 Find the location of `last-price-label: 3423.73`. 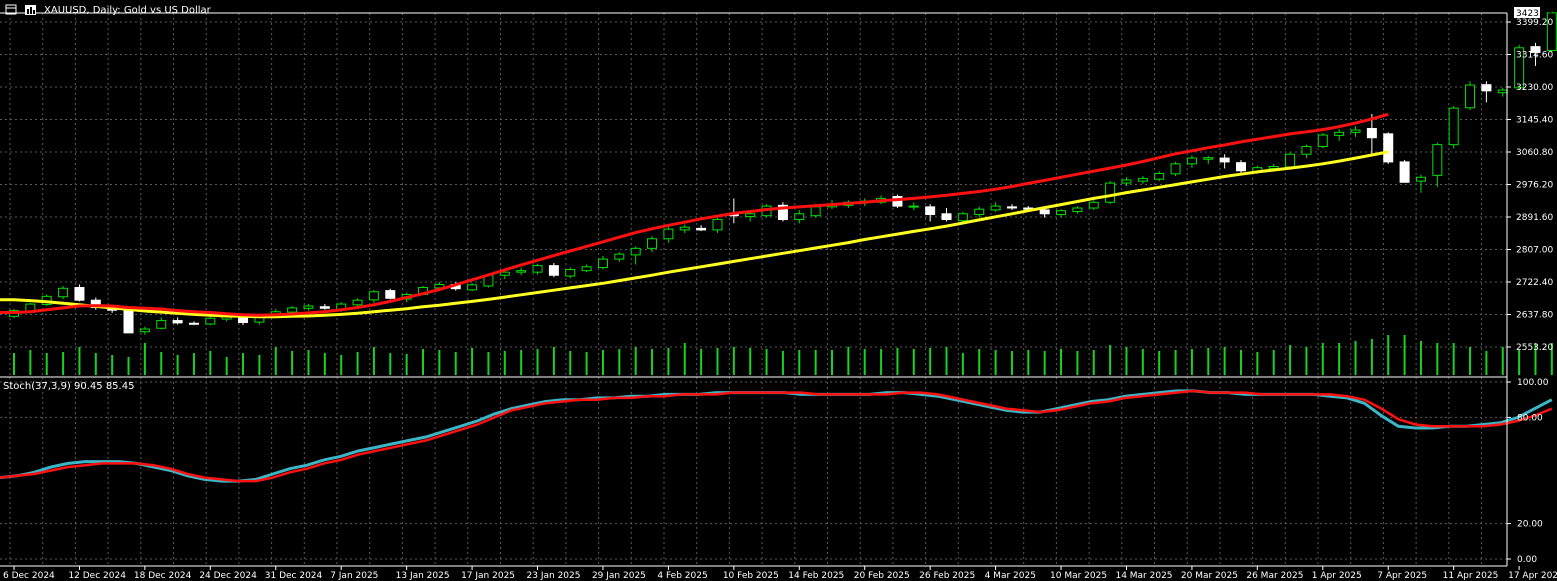

last-price-label: 3423.73 is located at coordinates (1534, 14).